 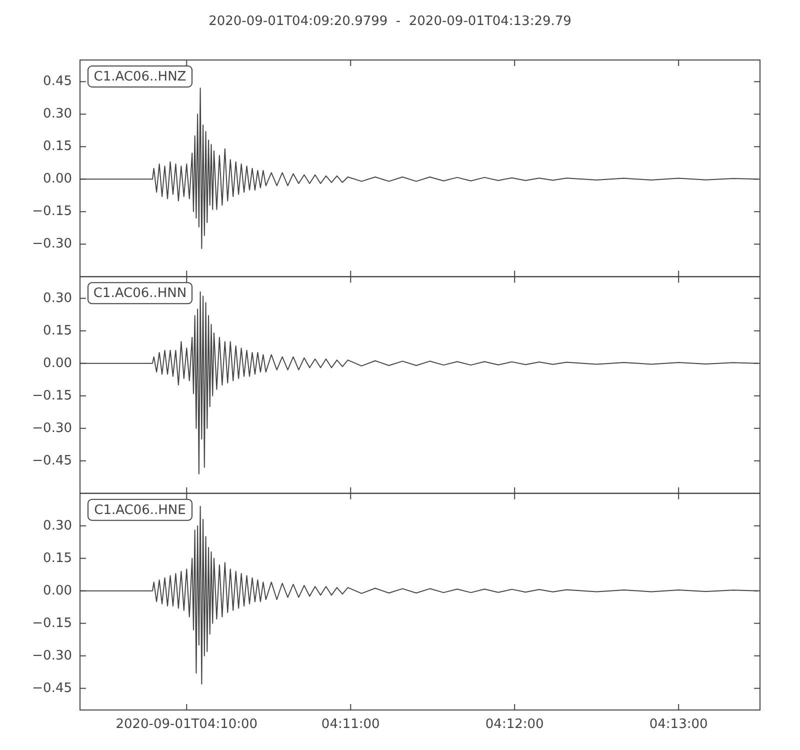 I want to click on x-tick-label: 04:11:00, so click(x=350, y=724).